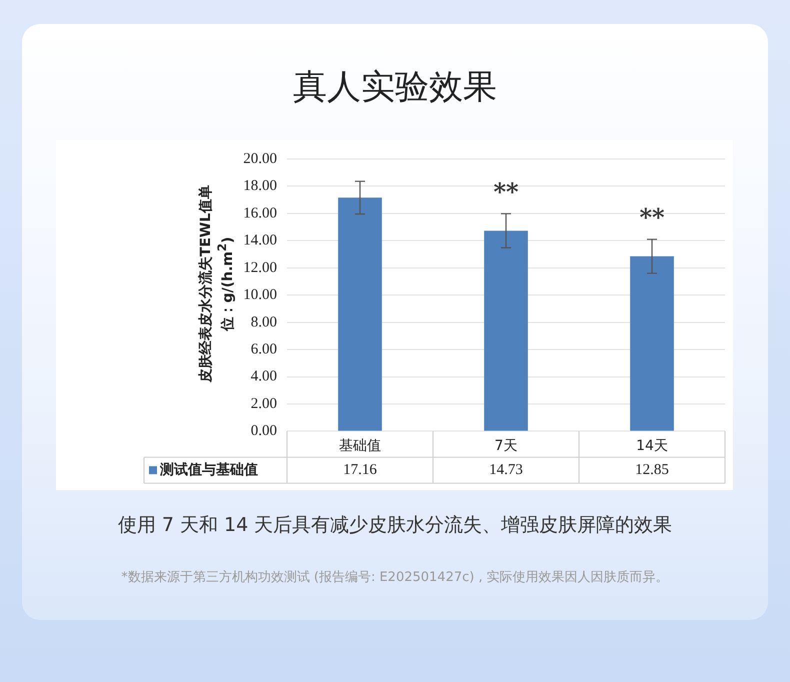  I want to click on data-label: 12.85, so click(652, 470).